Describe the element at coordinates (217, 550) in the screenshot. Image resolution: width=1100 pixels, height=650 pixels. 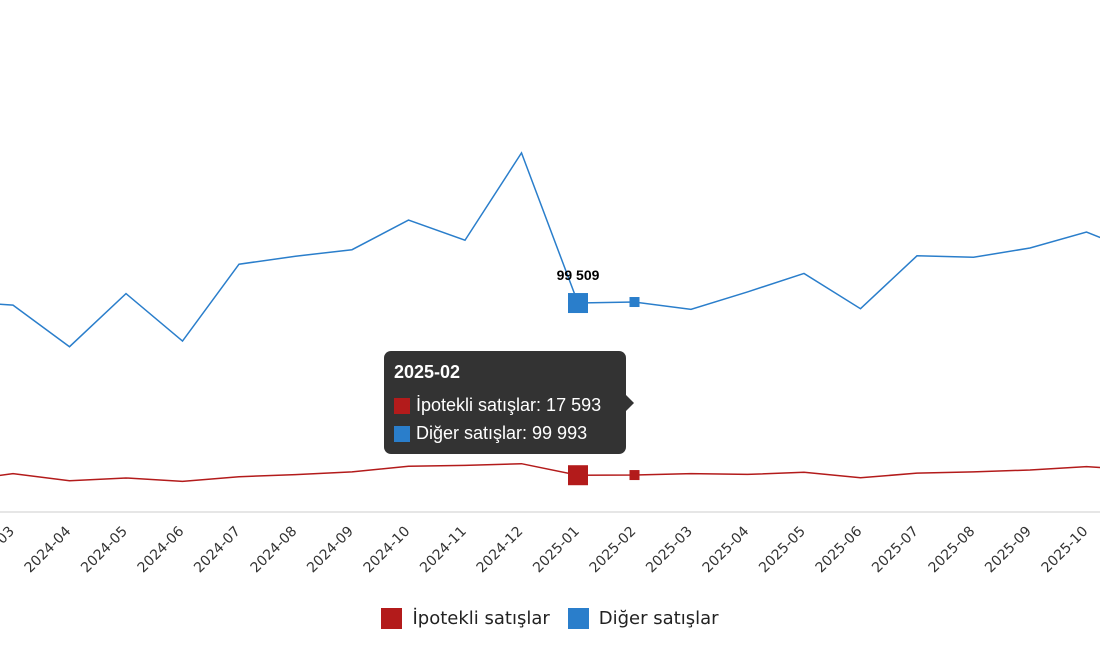
I see `x-tick-label: 2024-07` at that location.